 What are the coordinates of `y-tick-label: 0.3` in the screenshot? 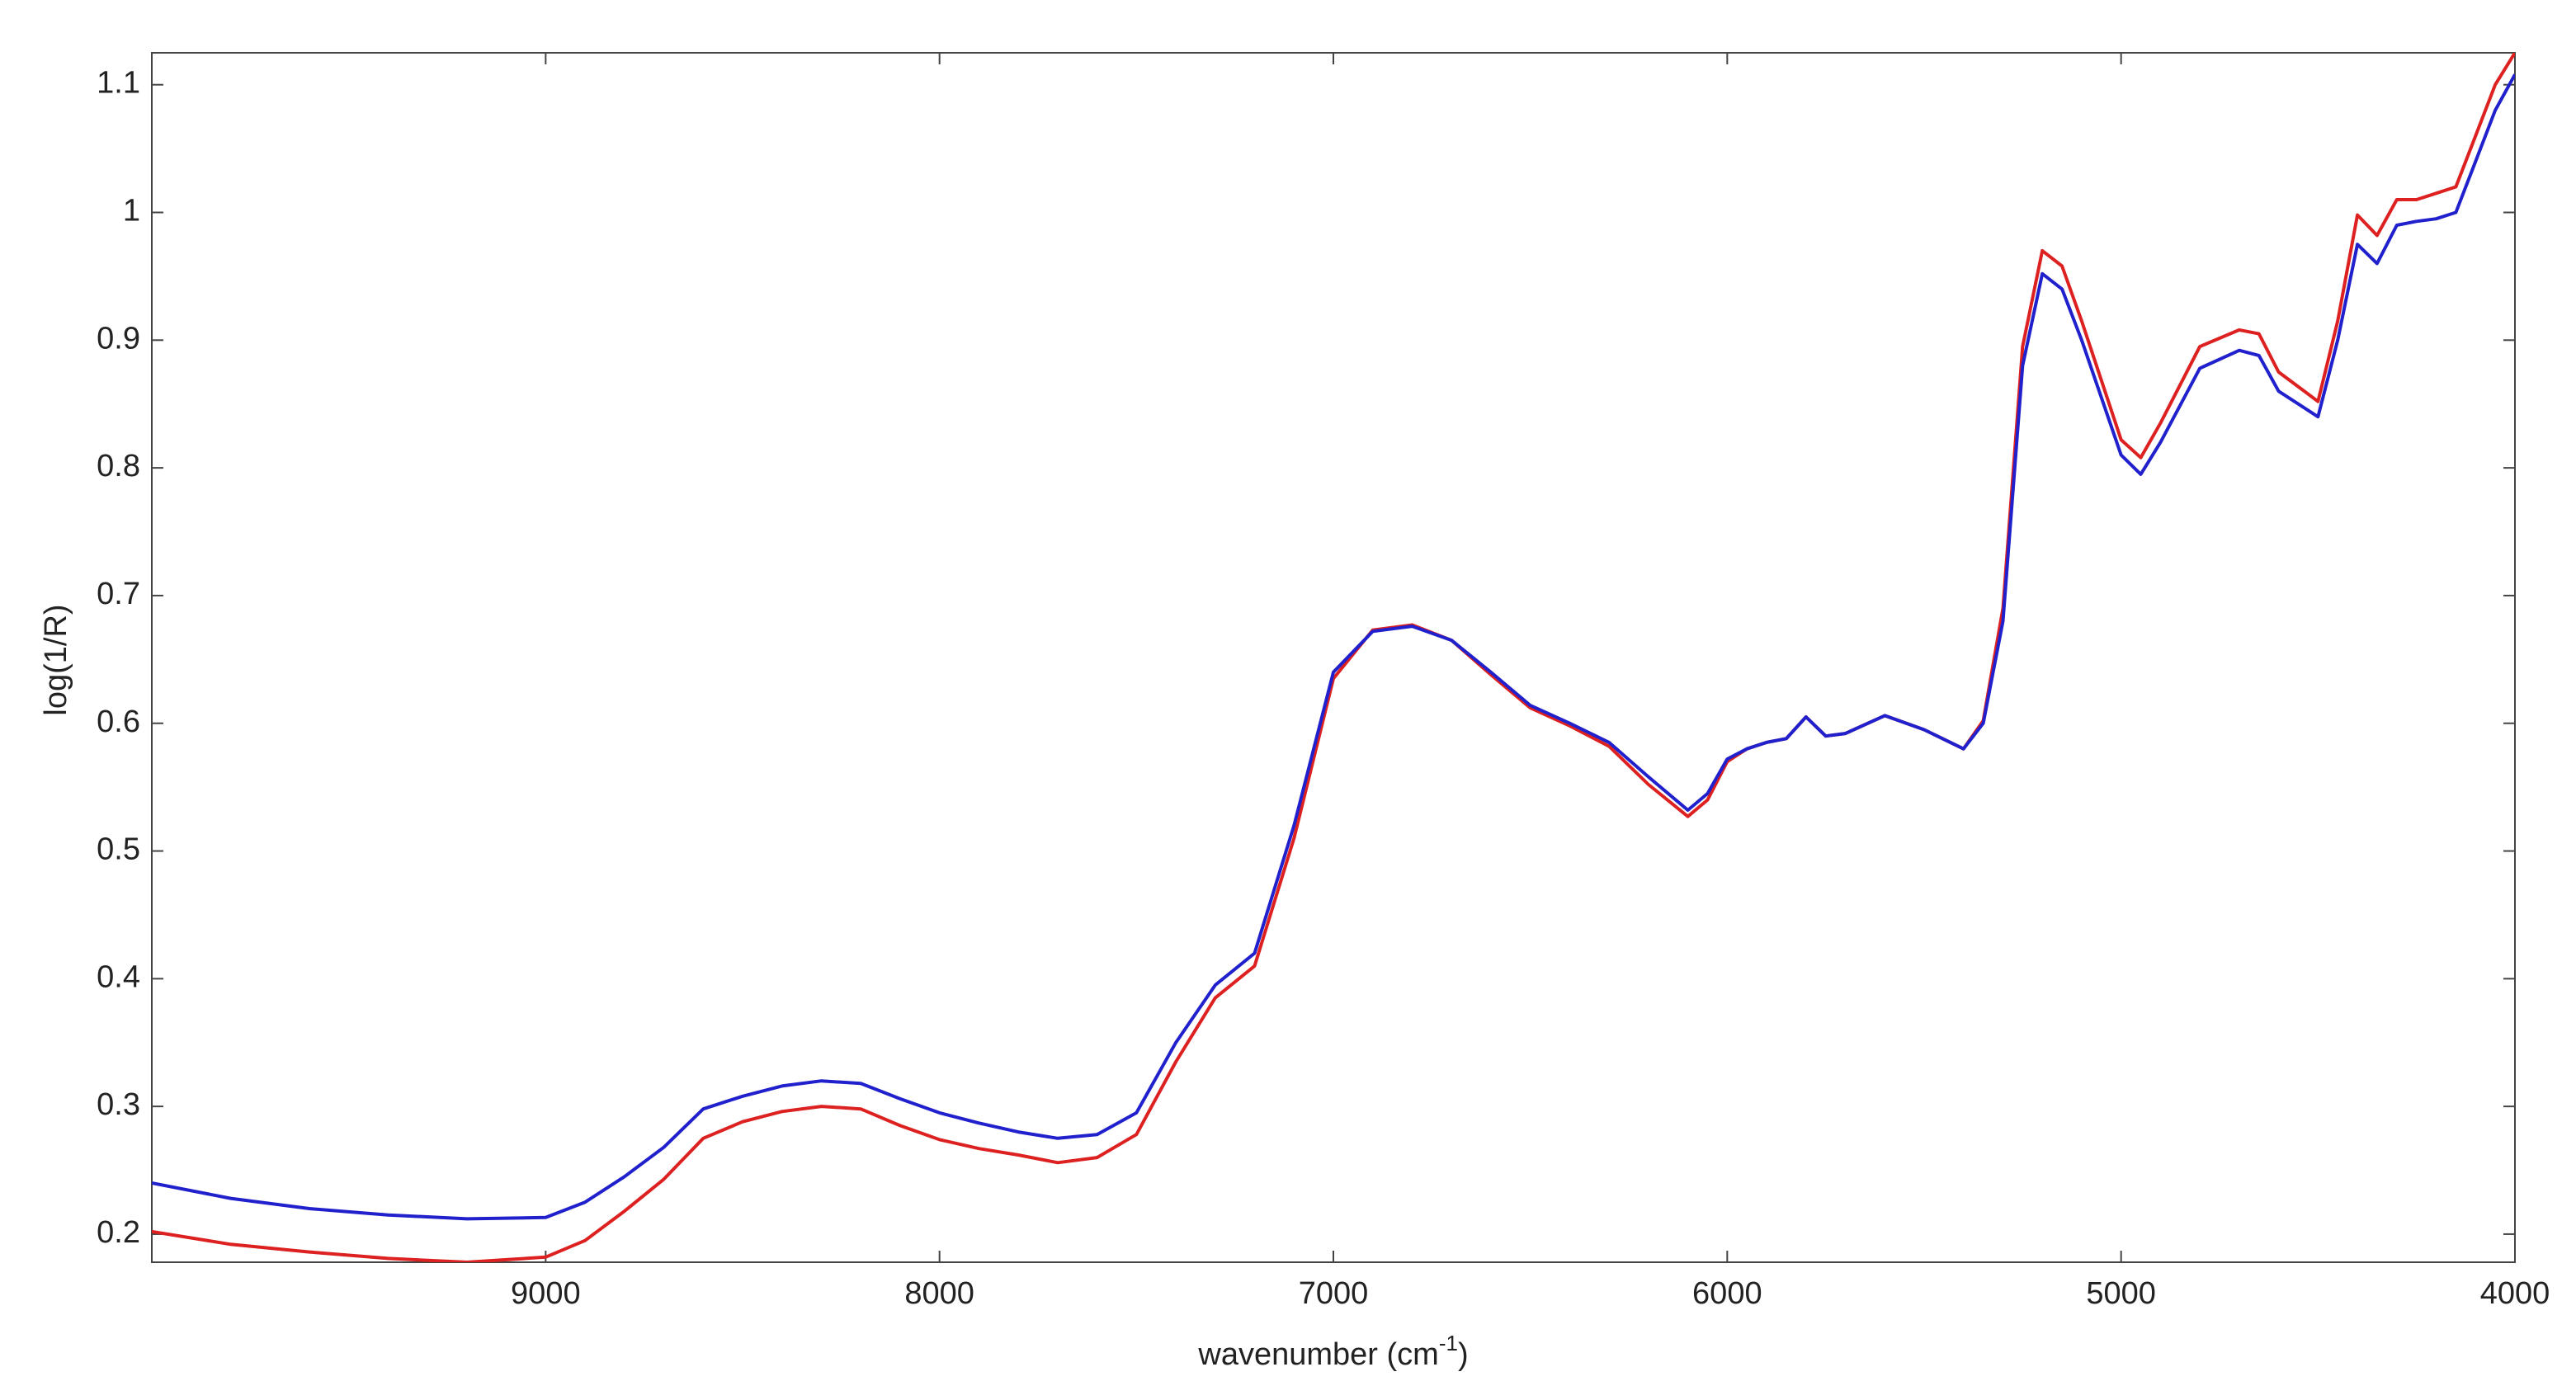 It's located at (118, 1104).